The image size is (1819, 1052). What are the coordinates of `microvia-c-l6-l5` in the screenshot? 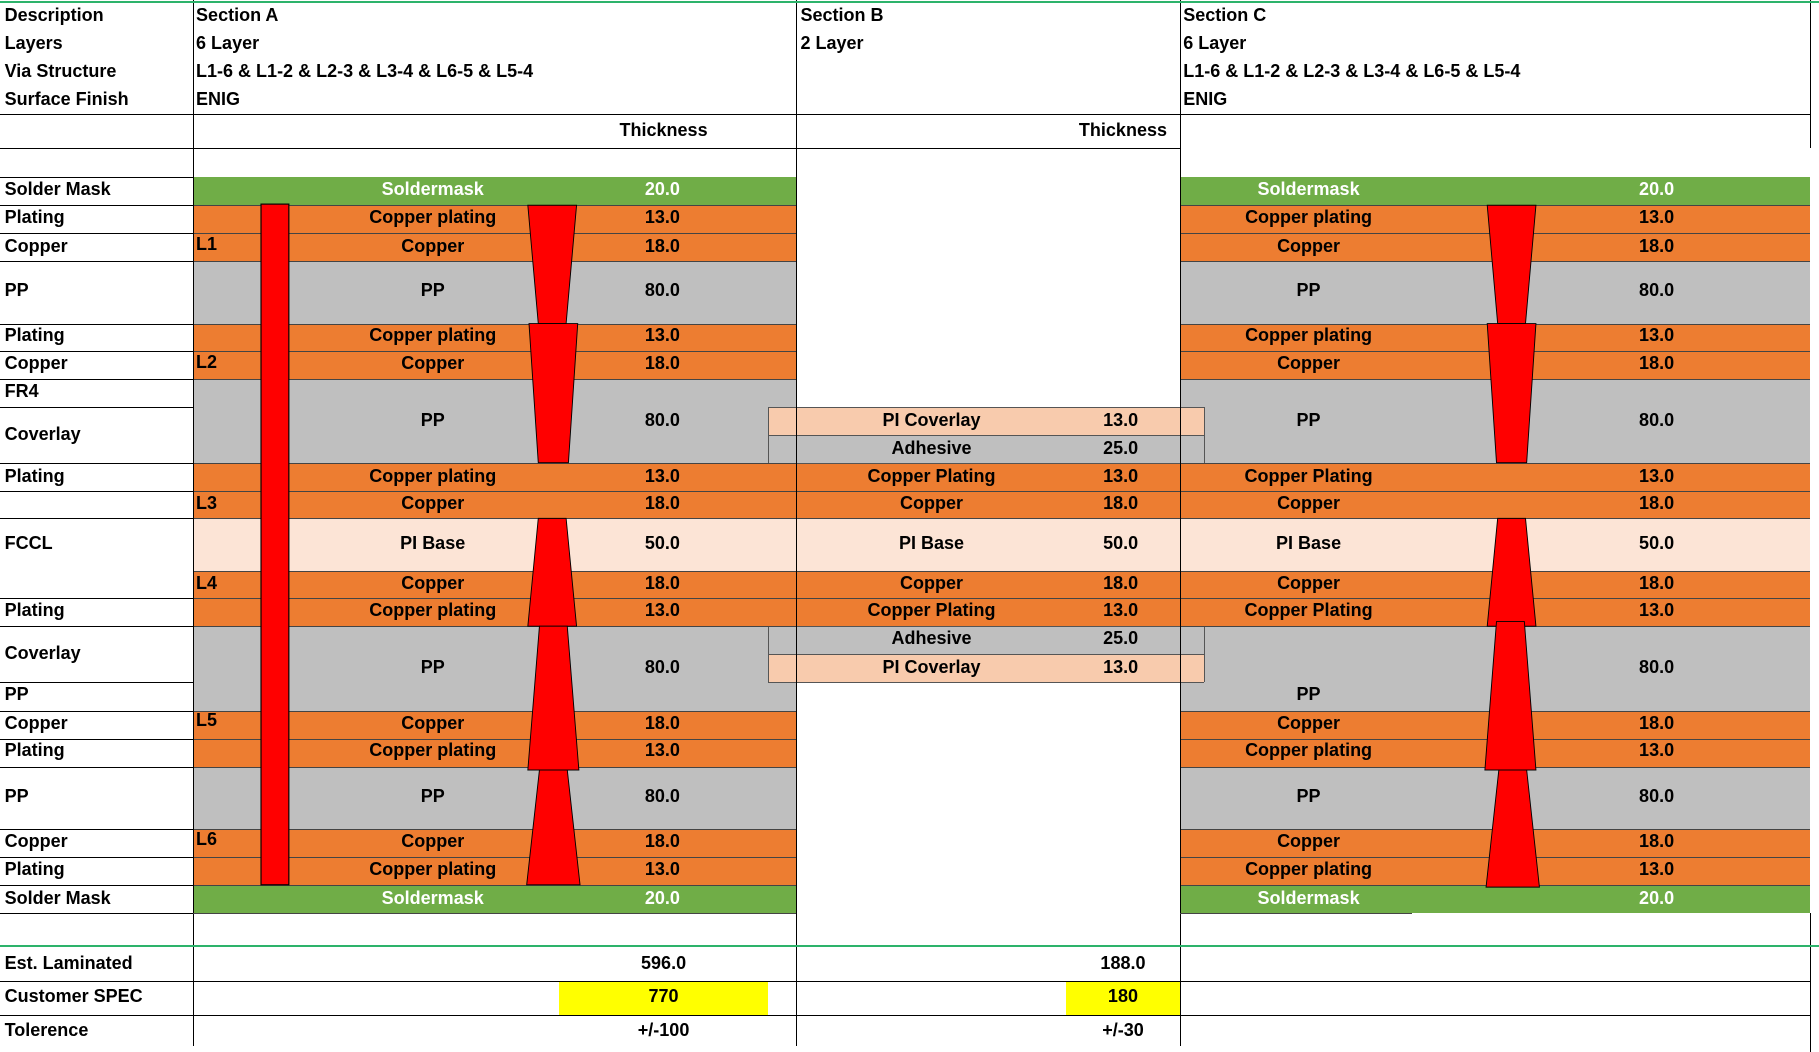 It's located at (1512, 828).